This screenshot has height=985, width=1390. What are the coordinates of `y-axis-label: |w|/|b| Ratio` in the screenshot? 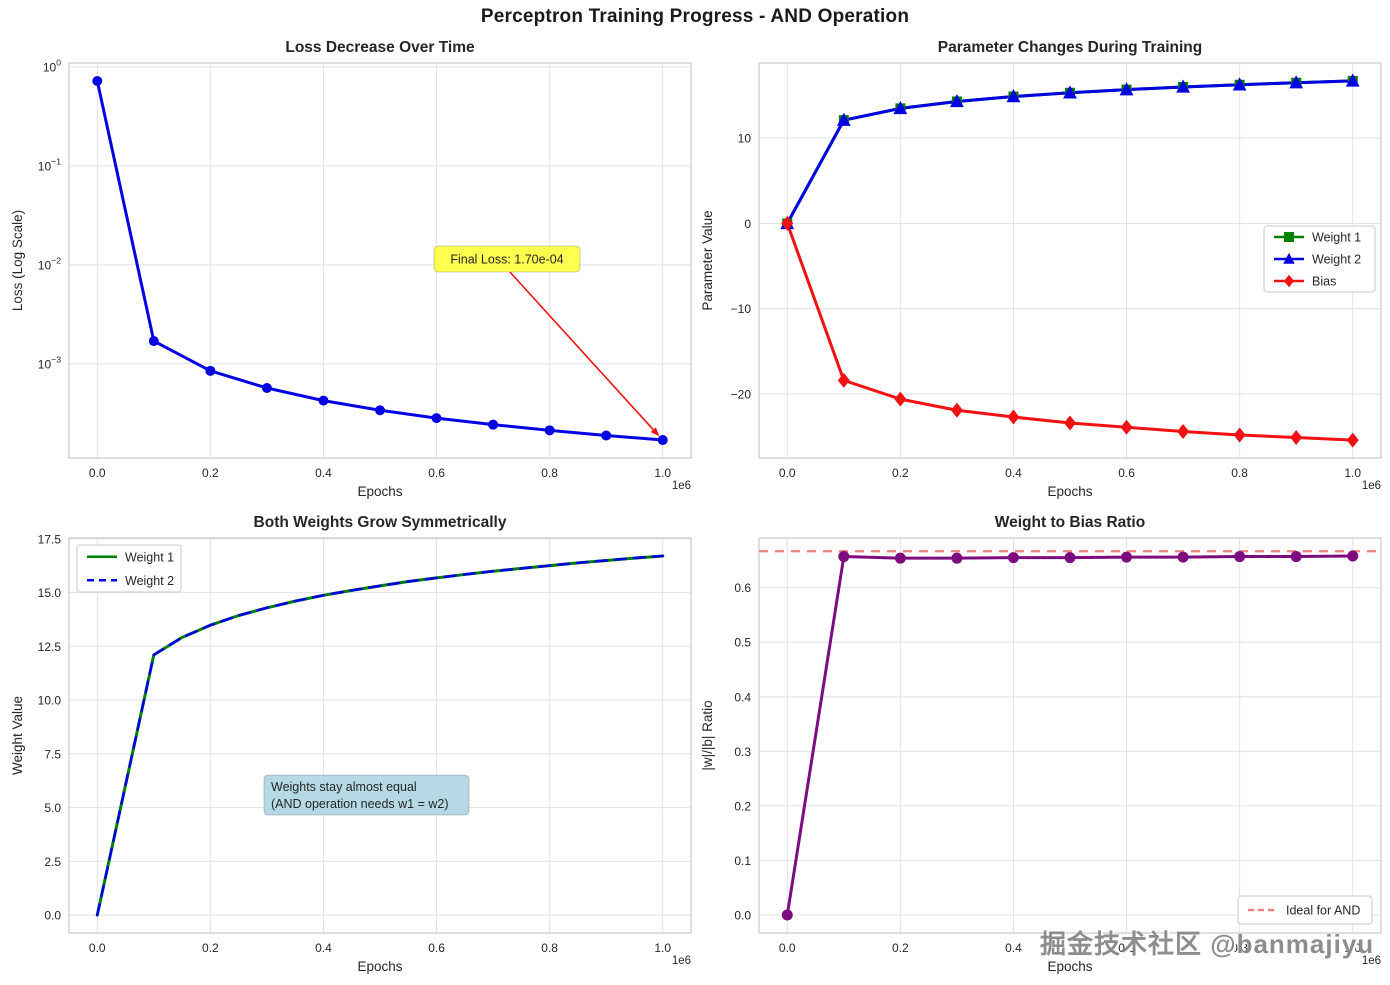 It's located at (707, 735).